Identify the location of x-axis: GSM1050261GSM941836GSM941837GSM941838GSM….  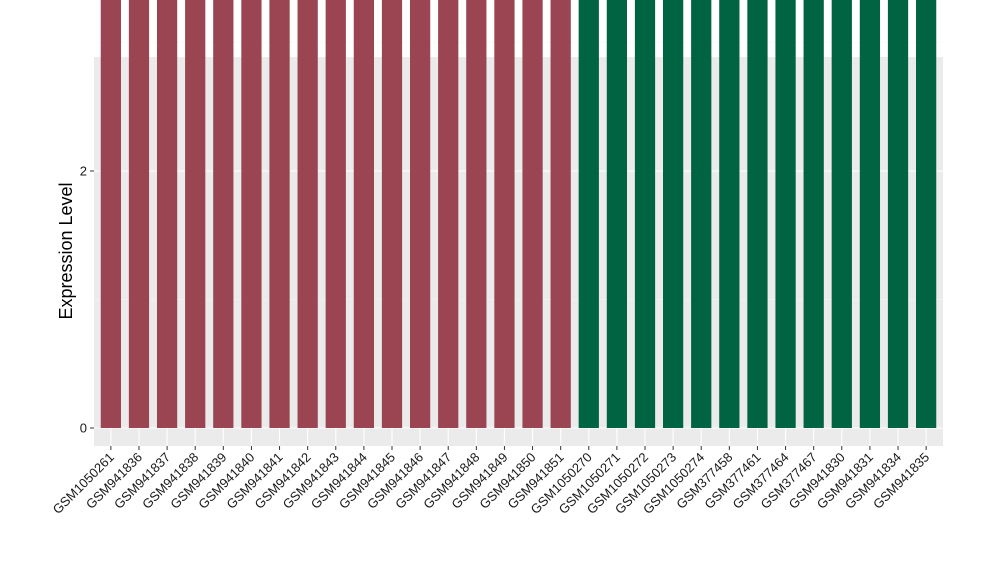
(491, 481).